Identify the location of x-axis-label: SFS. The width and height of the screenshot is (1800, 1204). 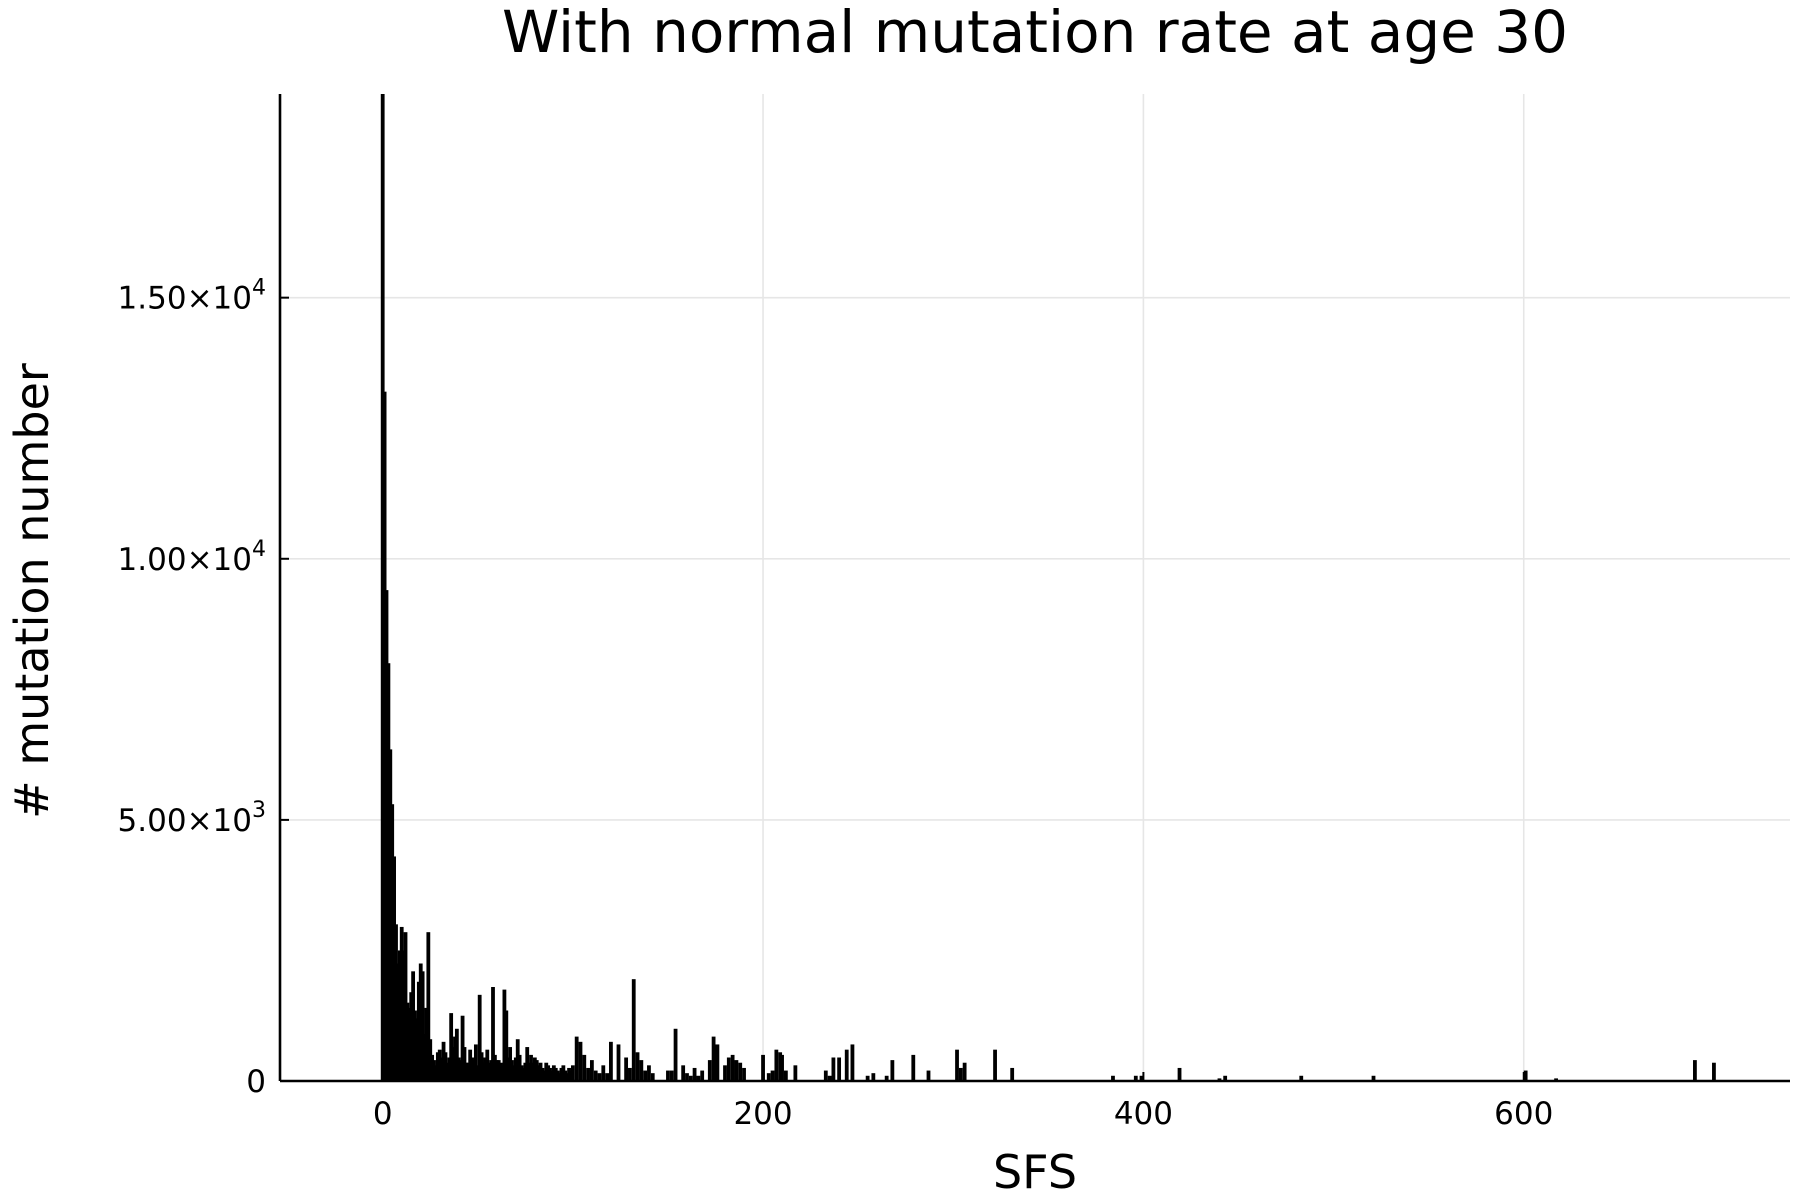
(1035, 1172).